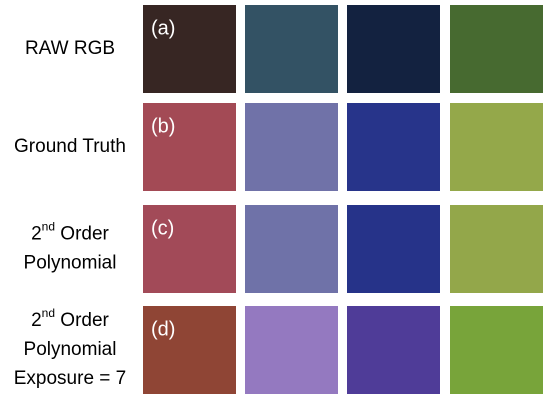 The image size is (550, 403). I want to click on row-label: Exposure = 7, so click(70, 378).